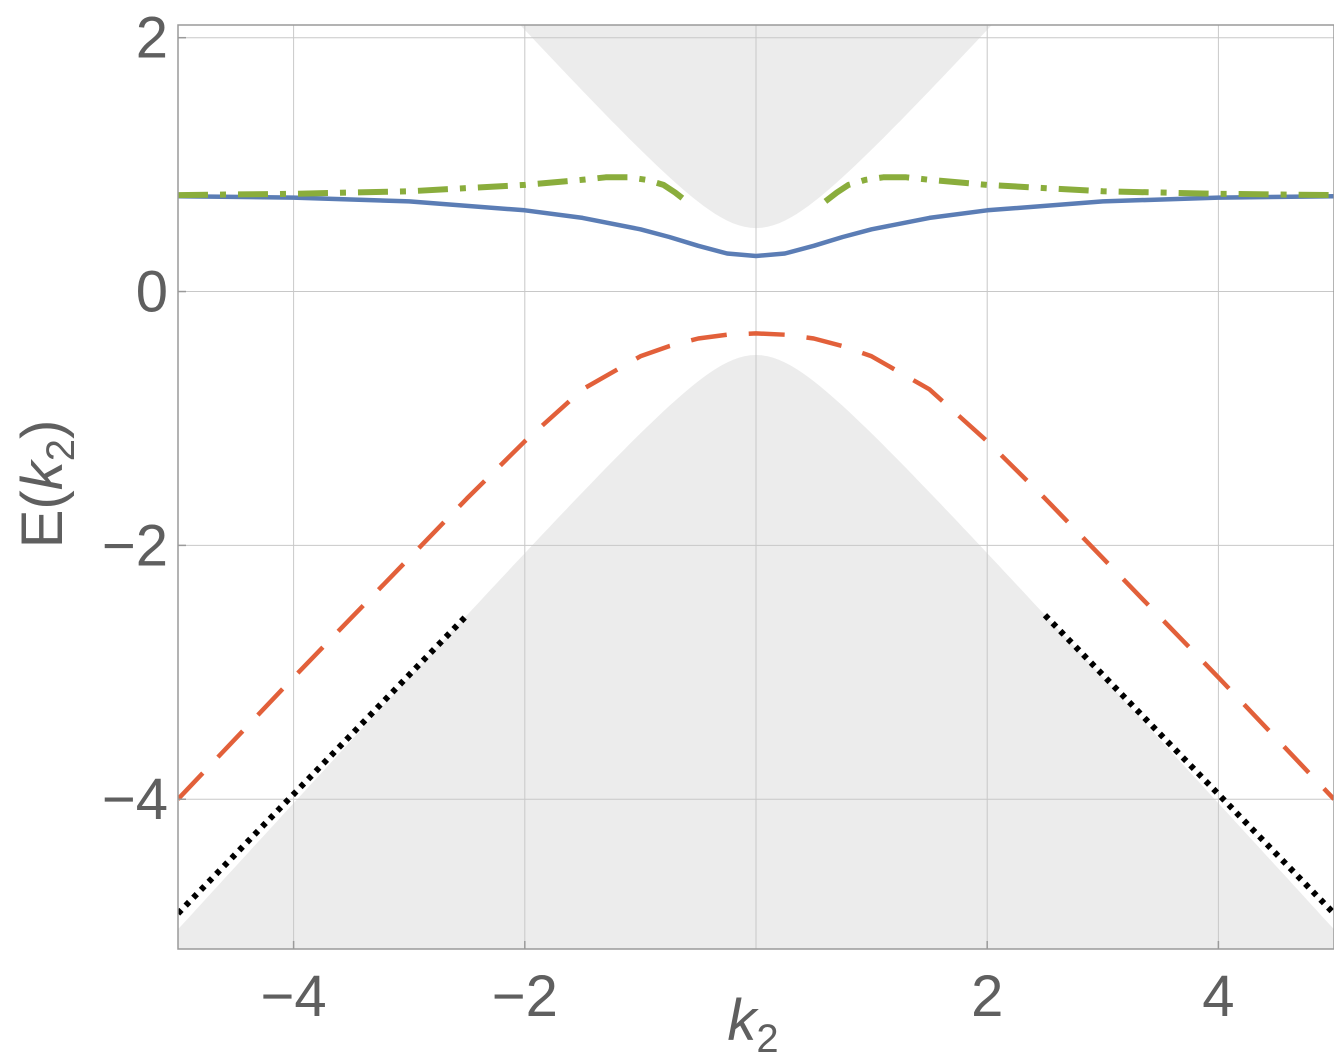 This screenshot has height=1062, width=1334. I want to click on y-tick-label: 2, so click(152, 38).